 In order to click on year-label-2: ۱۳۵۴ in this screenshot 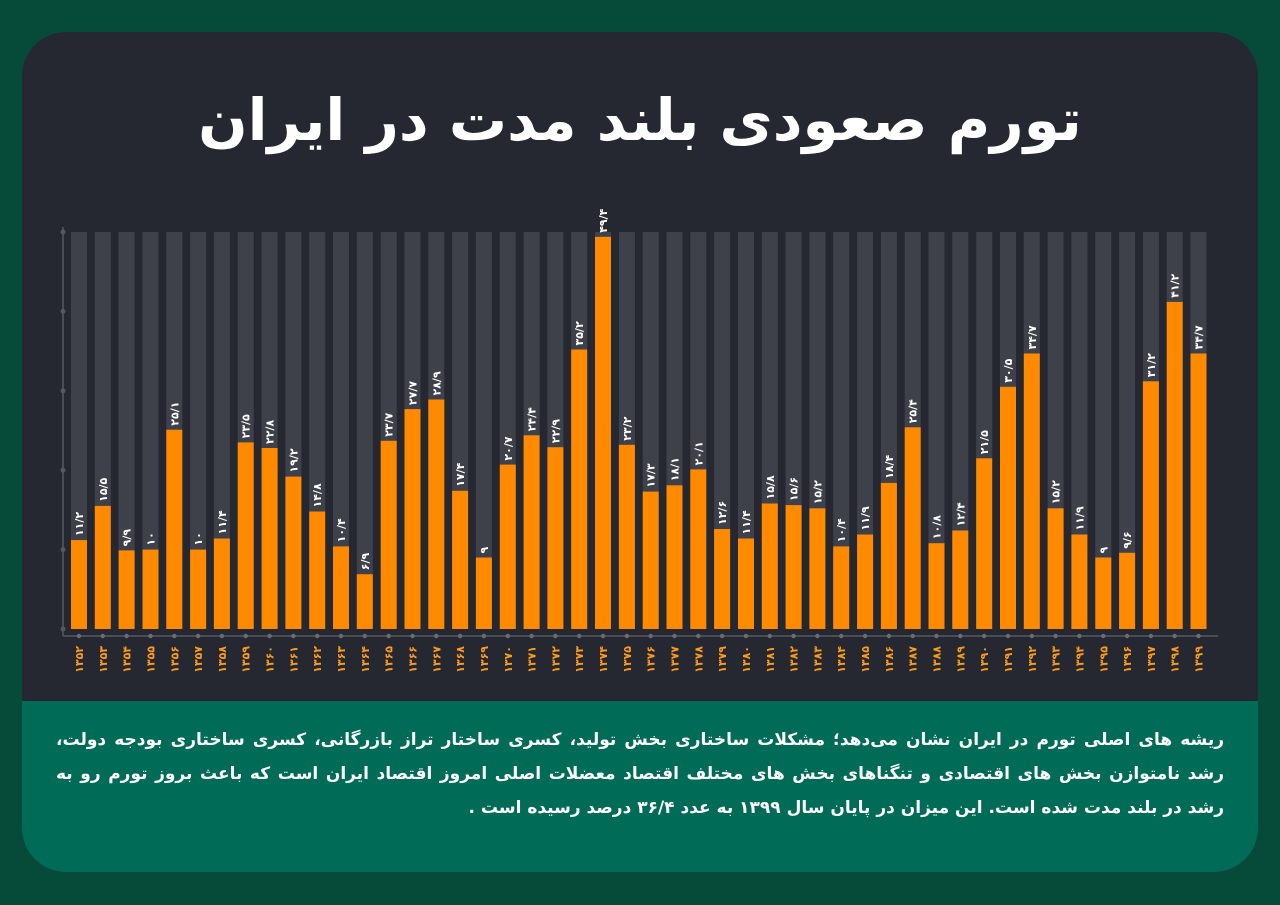, I will do `click(127, 659)`.